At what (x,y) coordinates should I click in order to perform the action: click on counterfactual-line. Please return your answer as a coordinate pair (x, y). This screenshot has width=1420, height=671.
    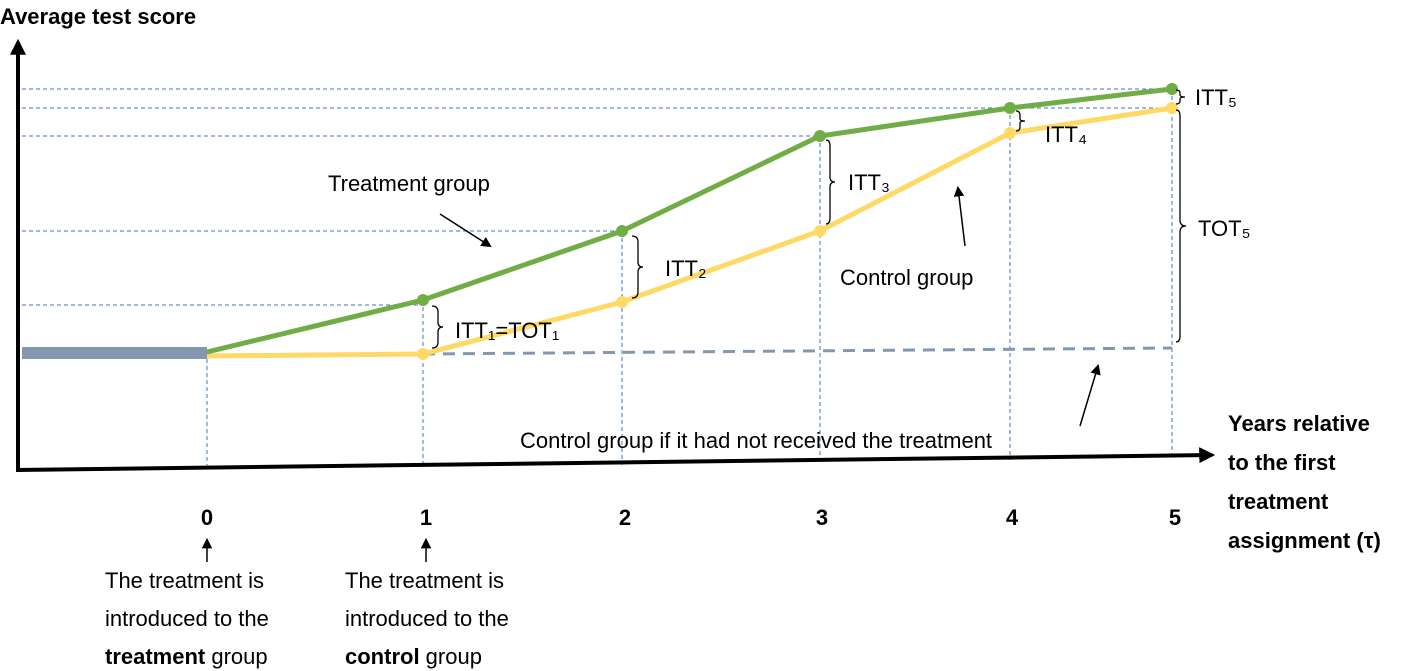
    Looking at the image, I should click on (797, 351).